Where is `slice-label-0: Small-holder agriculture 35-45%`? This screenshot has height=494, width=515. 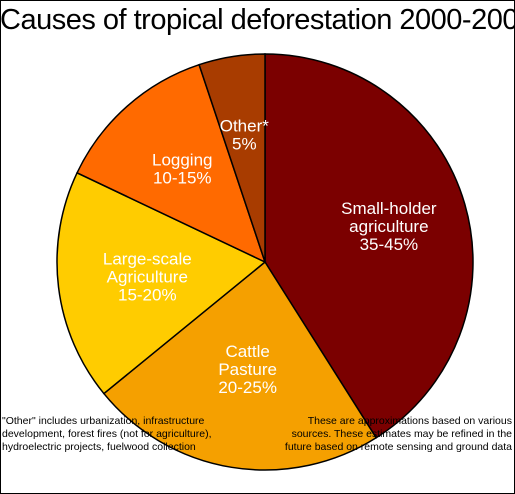 slice-label-0: Small-holder agriculture 35-45% is located at coordinates (389, 226).